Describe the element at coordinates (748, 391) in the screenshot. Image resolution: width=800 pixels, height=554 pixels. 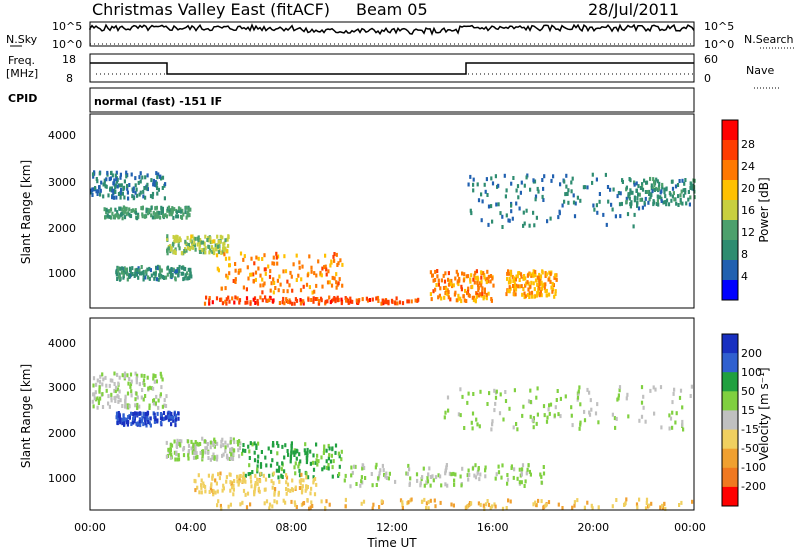
I see `velocity-tick-50: 50` at that location.